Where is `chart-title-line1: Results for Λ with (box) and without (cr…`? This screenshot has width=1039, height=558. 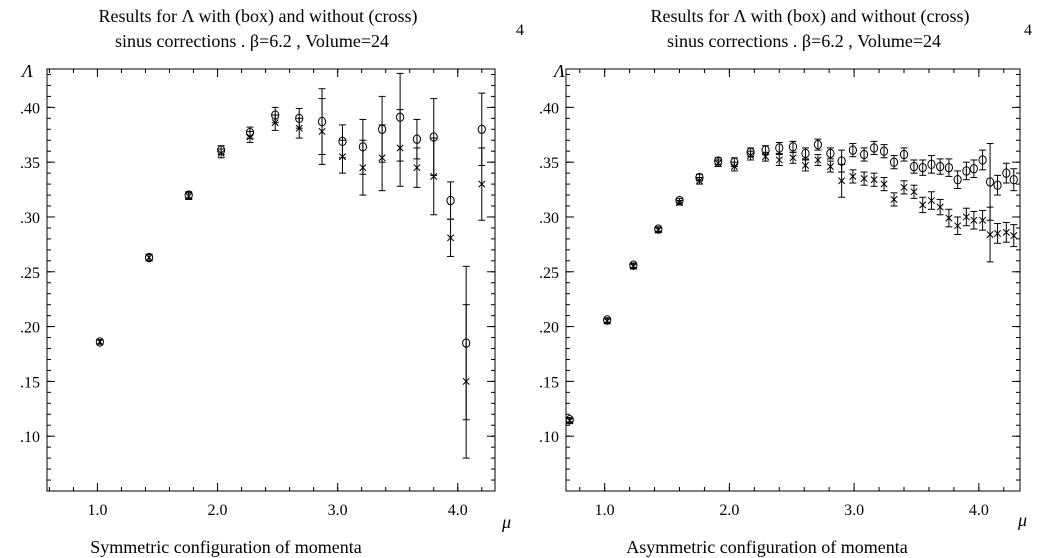 chart-title-line1: Results for Λ with (box) and without (cr… is located at coordinates (809, 16).